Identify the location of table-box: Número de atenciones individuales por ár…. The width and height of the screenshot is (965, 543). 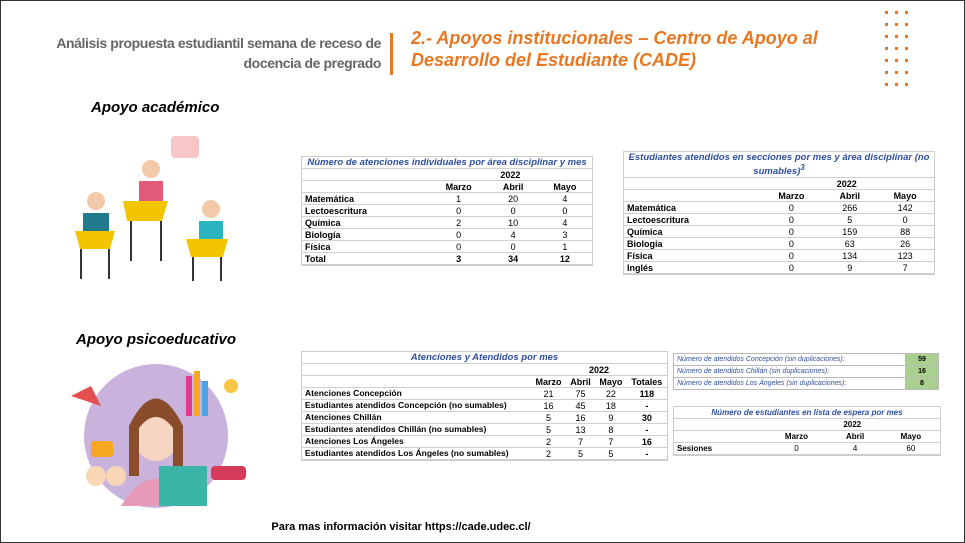
(447, 211).